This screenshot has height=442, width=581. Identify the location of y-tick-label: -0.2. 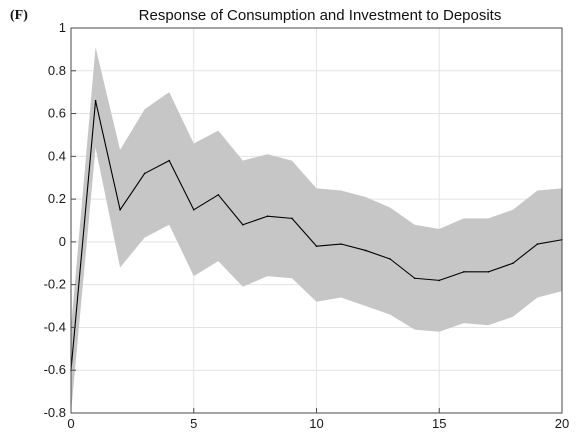
(55, 284).